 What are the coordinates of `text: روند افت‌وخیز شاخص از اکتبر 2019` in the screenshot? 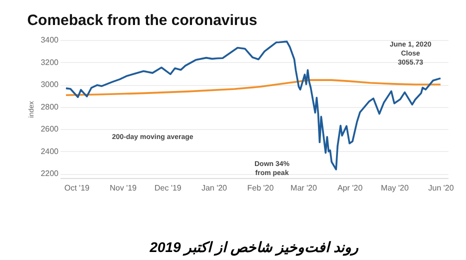 It's located at (253, 247).